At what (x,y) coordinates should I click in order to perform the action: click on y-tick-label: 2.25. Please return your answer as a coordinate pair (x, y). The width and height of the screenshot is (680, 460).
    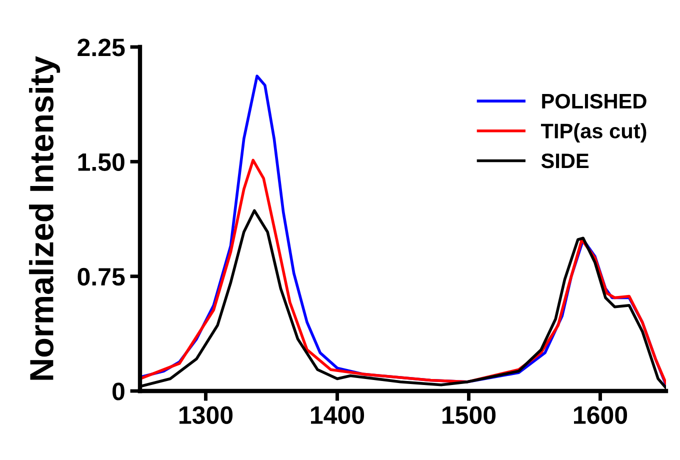
    Looking at the image, I should click on (101, 47).